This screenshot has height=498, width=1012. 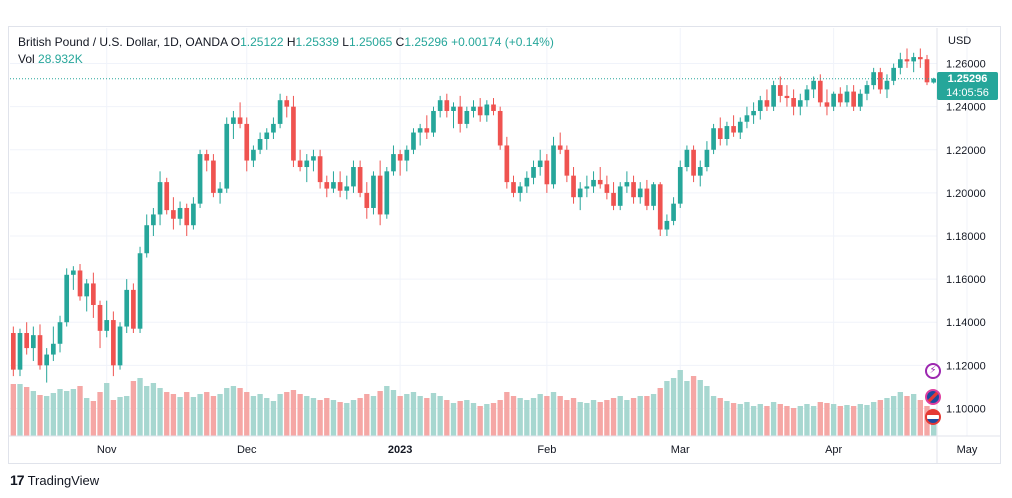 I want to click on bar-countdown-tag: 14:05:56, so click(x=967, y=92).